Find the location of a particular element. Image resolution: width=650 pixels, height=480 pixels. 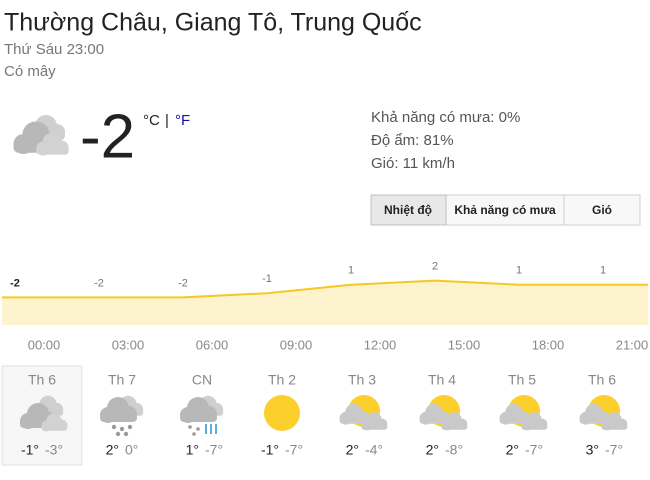

time-label: 03:00 is located at coordinates (128, 344).